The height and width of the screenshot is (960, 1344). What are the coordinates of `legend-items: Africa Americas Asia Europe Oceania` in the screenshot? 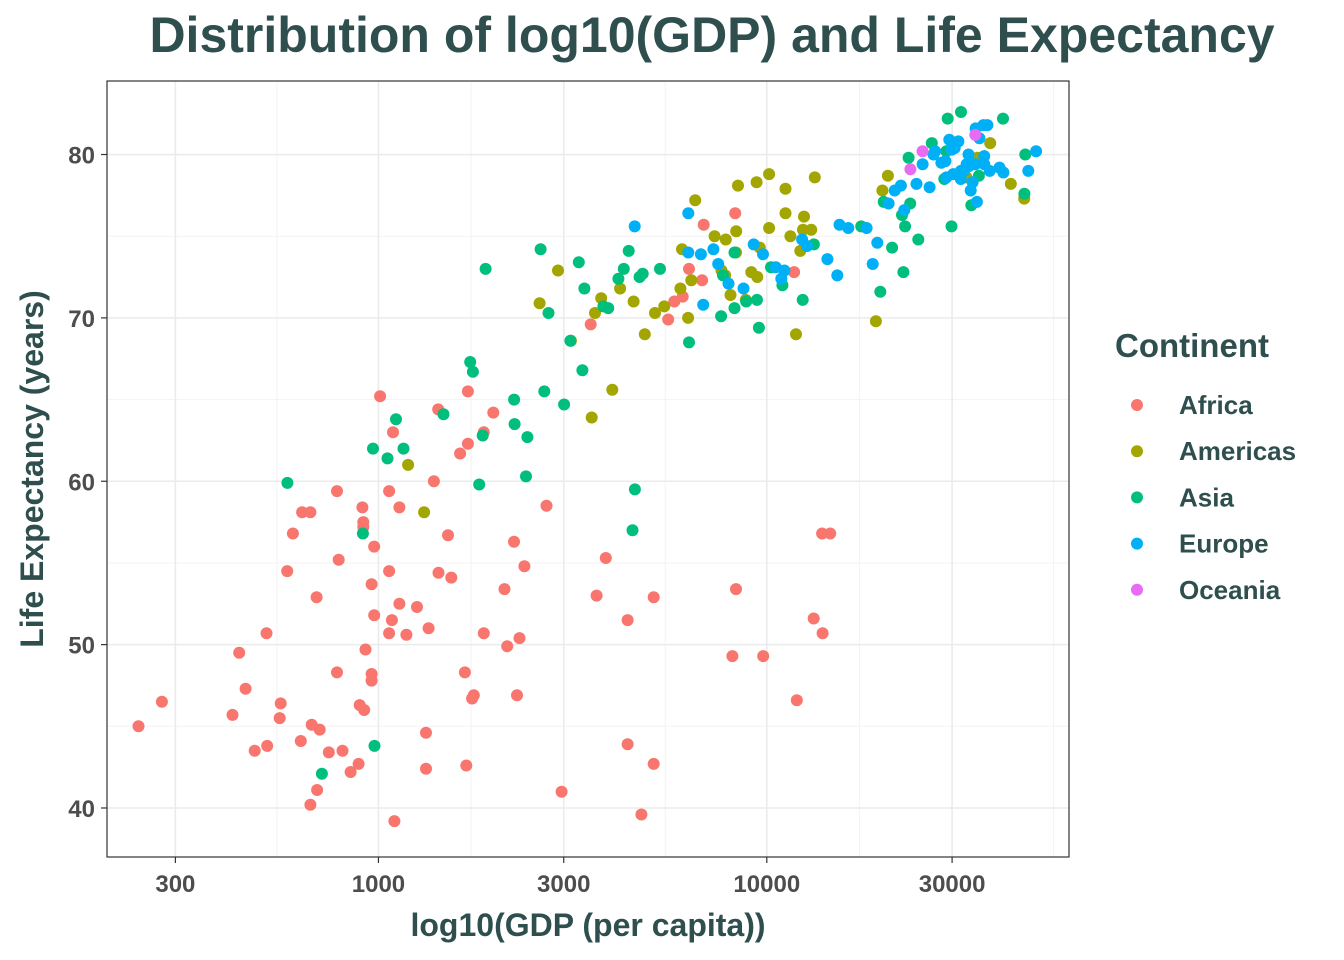 It's located at (1213, 497).